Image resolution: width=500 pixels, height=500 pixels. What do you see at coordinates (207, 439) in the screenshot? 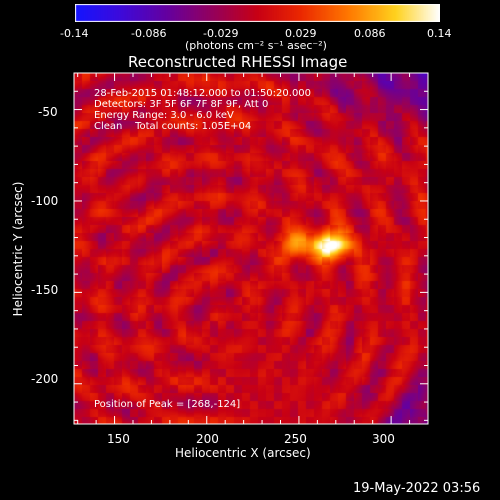
I see `x-tick-label: 200` at bounding box center [207, 439].